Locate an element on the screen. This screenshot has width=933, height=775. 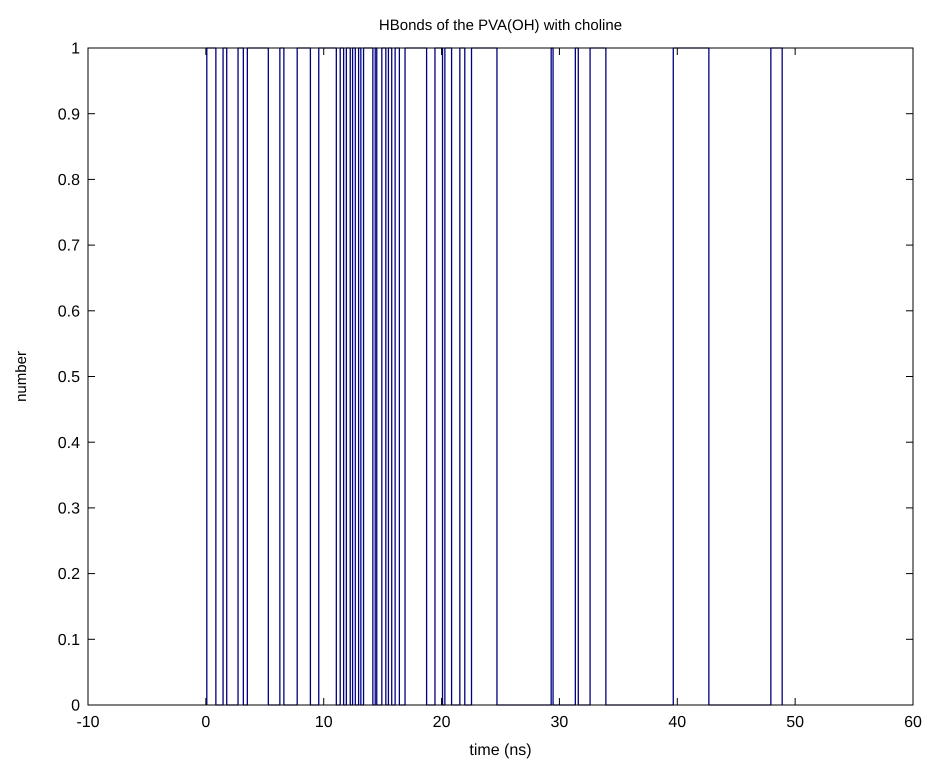
y-tick-label: 0.6 is located at coordinates (69, 311).